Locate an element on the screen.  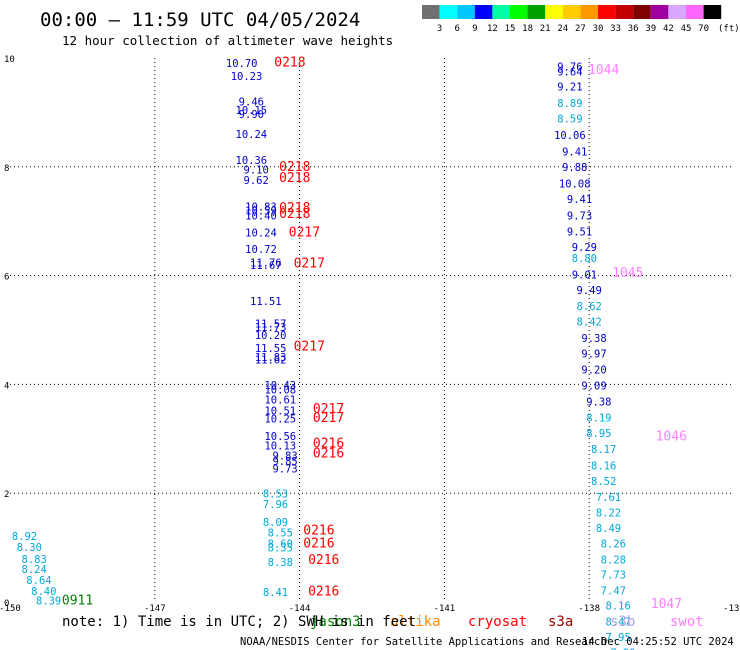
wave-height-value: 10.59 is located at coordinates (261, 212).